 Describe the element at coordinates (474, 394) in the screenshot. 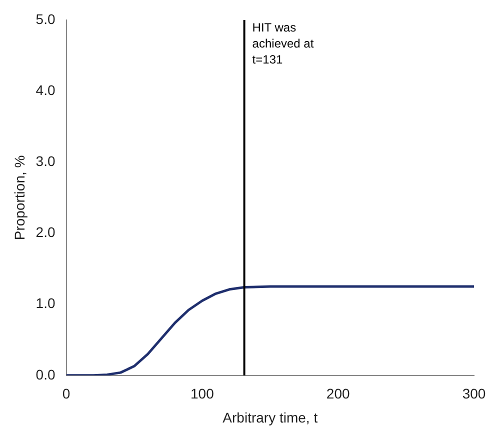

I see `x-tick-label: 300` at that location.